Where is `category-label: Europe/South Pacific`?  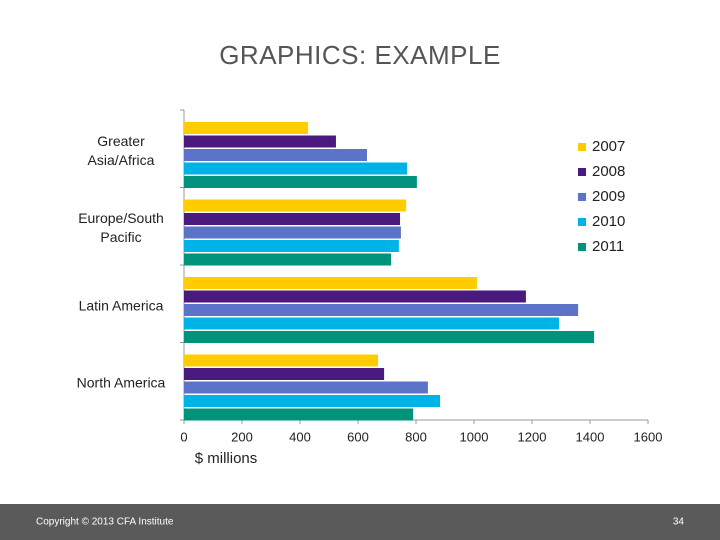 category-label: Europe/South Pacific is located at coordinates (121, 228).